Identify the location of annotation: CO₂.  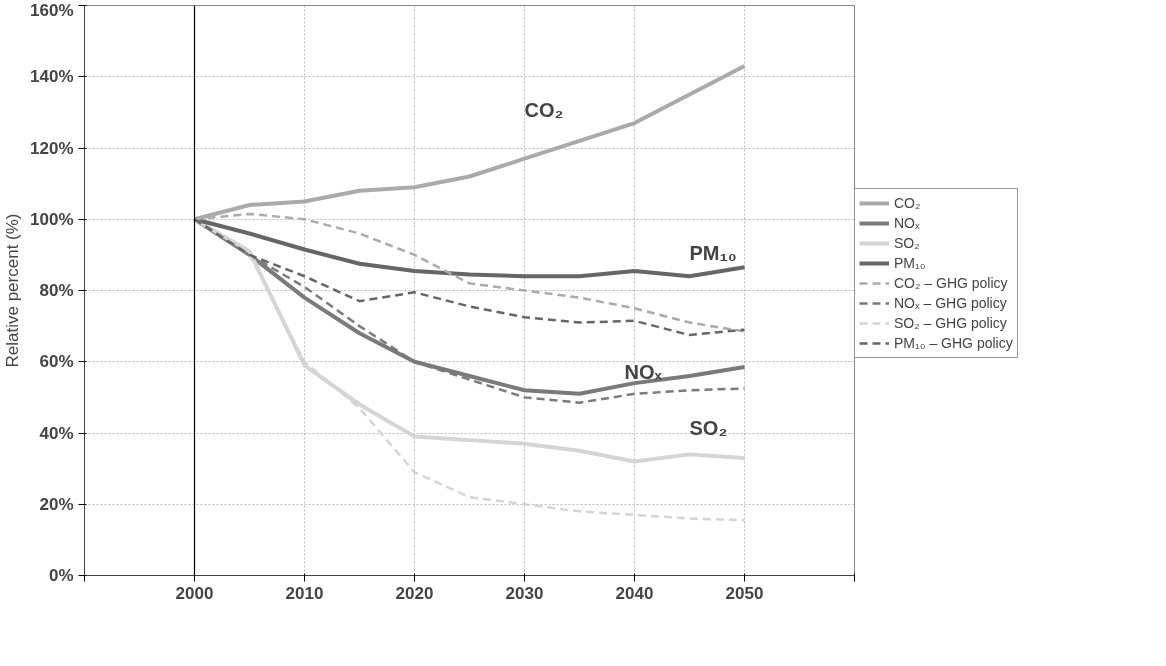
(544, 109).